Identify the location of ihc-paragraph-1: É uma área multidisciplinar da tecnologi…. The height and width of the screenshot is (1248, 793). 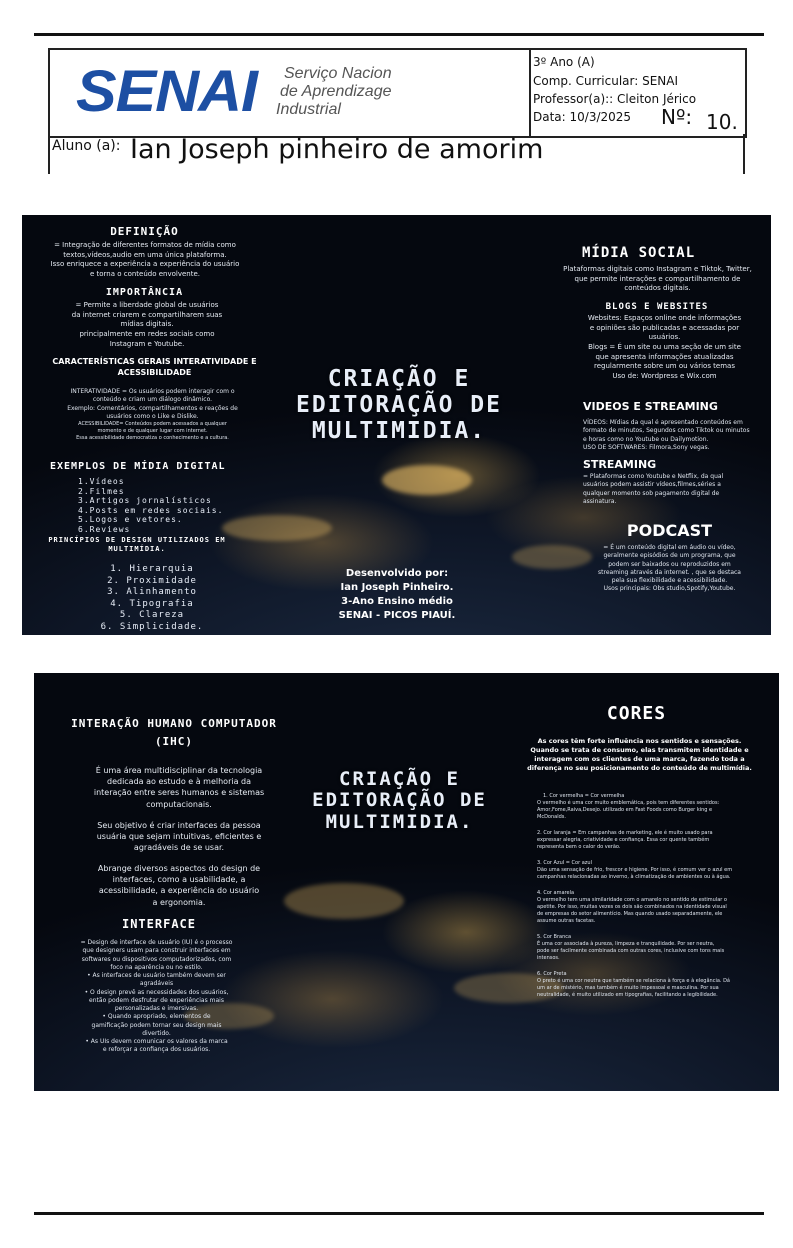
(179, 787).